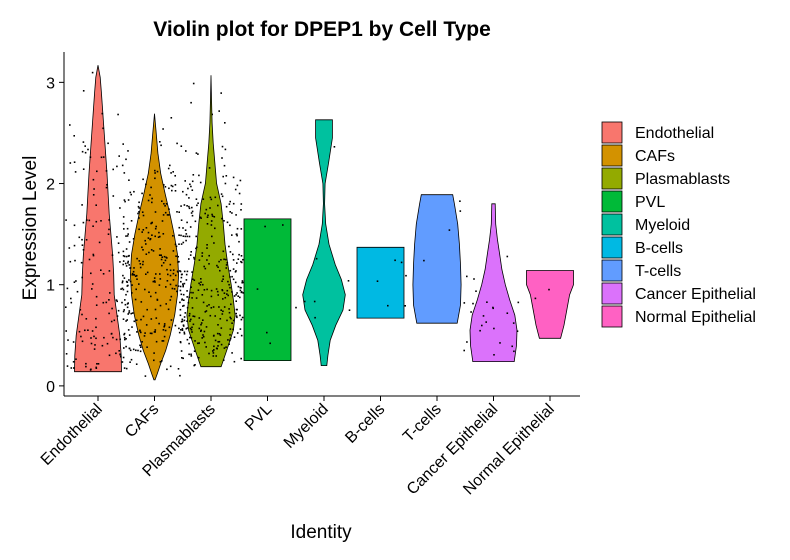 The height and width of the screenshot is (560, 790). Describe the element at coordinates (482, 325) in the screenshot. I see `data-point-cancer-epithelial` at that location.